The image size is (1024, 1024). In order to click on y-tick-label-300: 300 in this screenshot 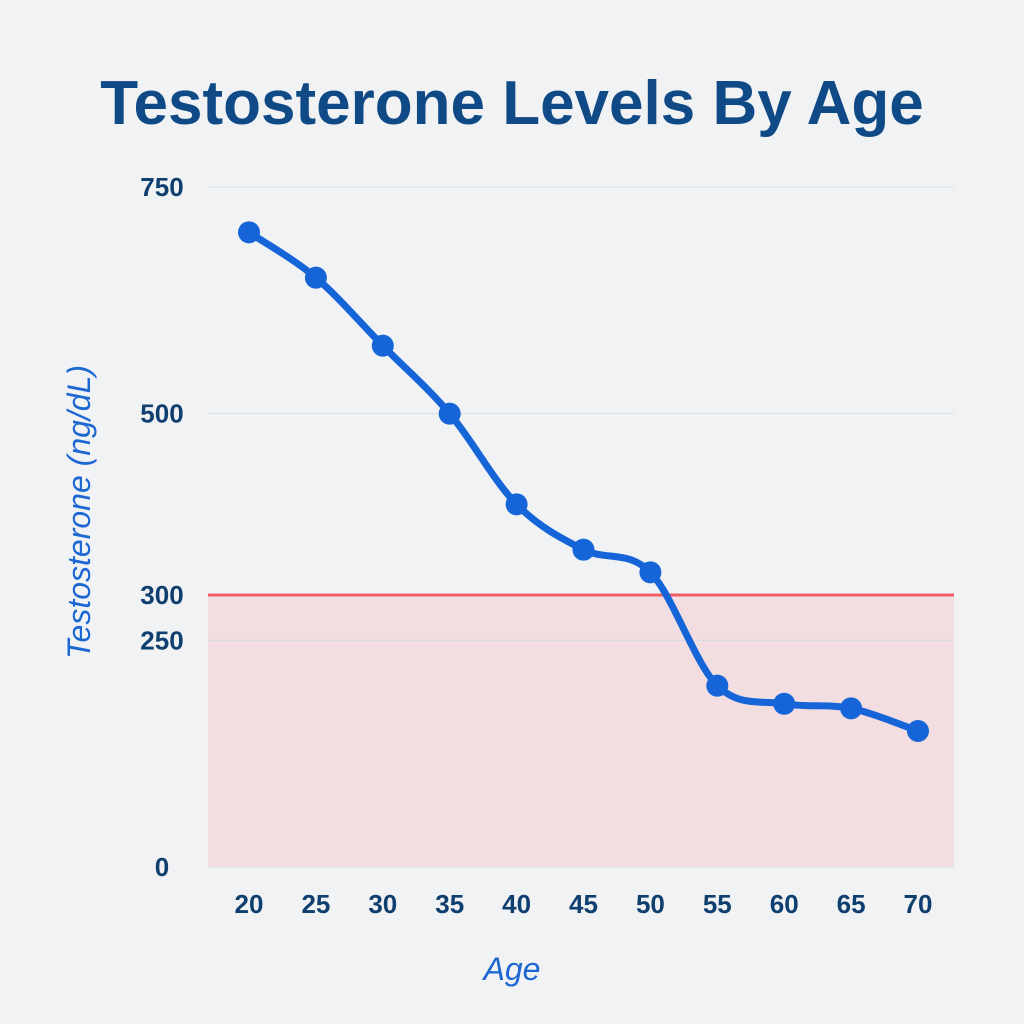, I will do `click(161, 595)`.